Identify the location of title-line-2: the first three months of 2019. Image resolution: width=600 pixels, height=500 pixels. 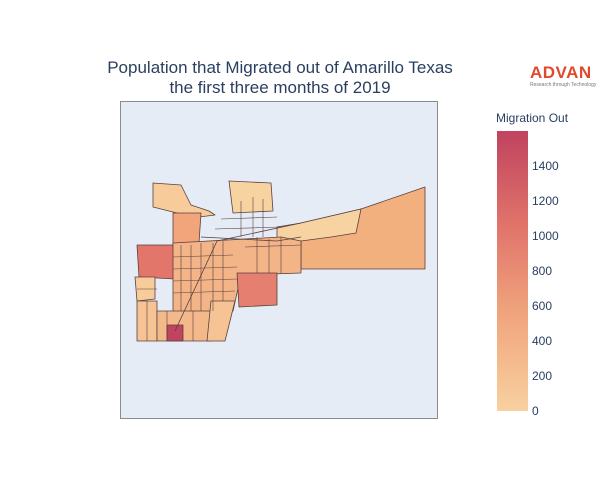
(280, 87).